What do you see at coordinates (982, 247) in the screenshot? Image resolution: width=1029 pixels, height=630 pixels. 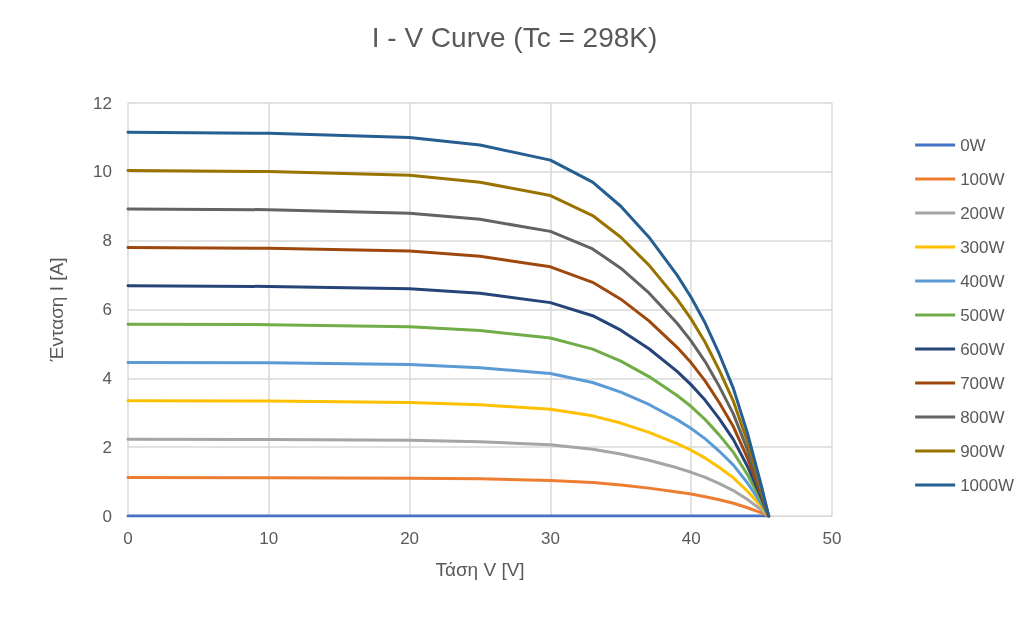 I see `legend-label: 300W` at bounding box center [982, 247].